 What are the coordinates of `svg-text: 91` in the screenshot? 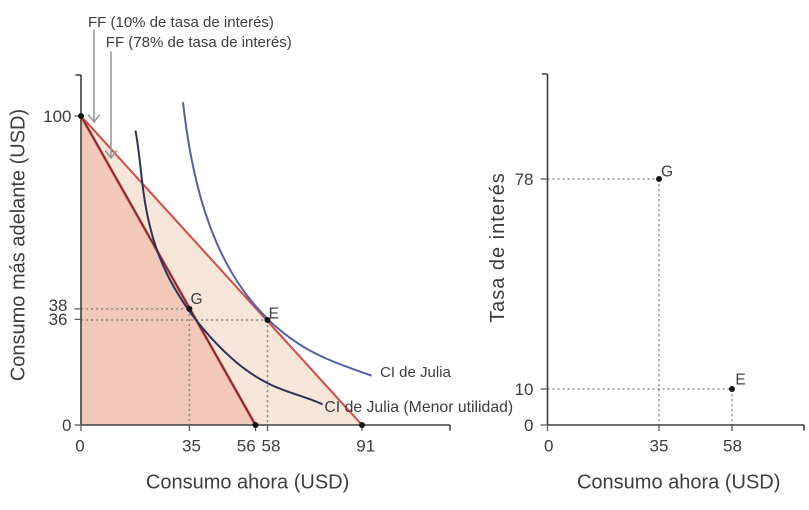 It's located at (365, 446).